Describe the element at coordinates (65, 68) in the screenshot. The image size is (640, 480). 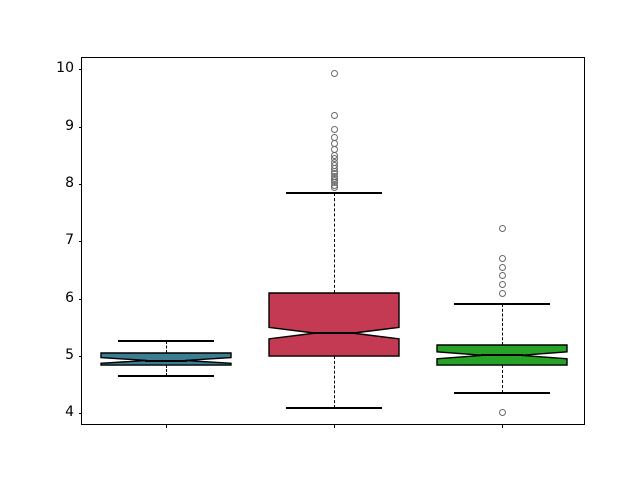
I see `y-axis-tick-label: 10` at that location.